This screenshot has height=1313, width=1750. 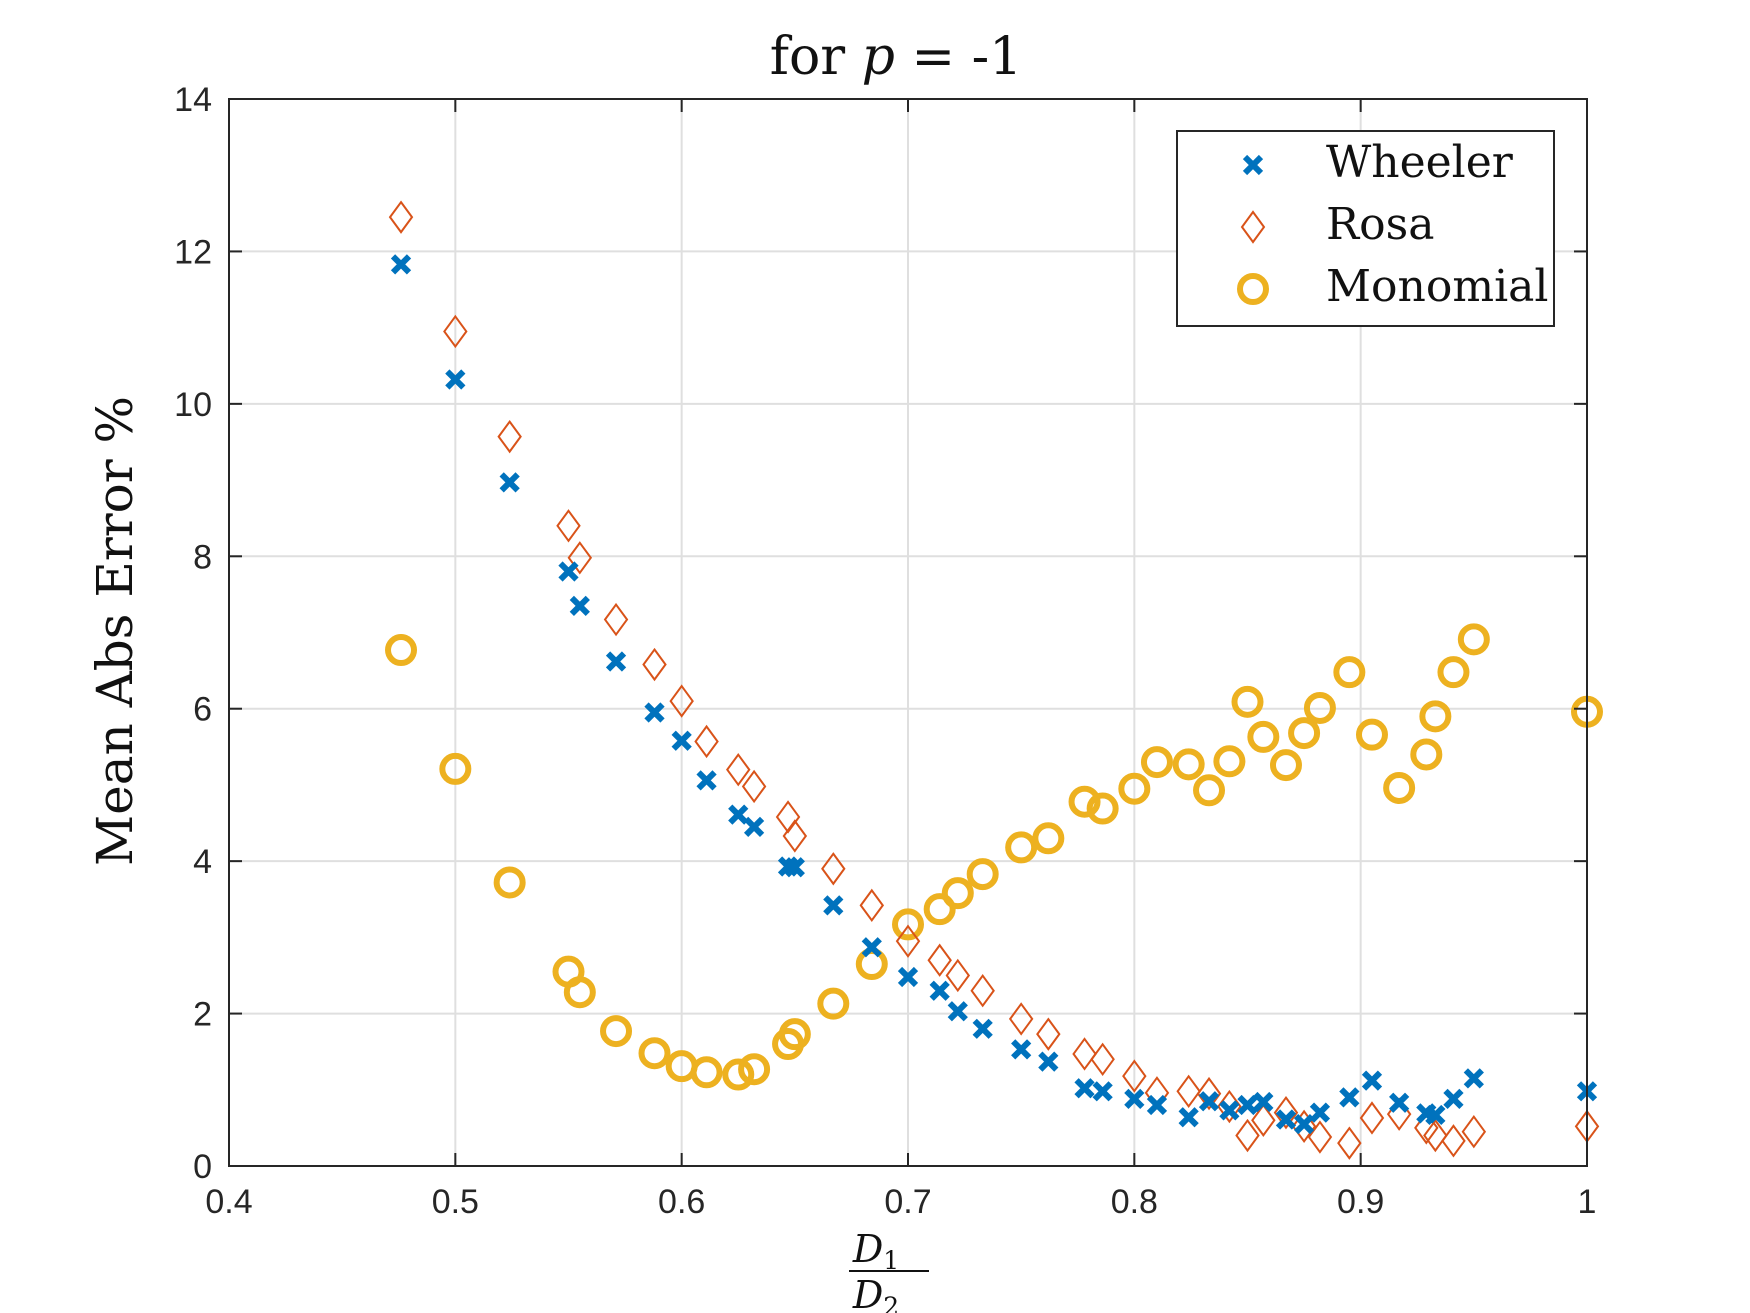 I want to click on legend-label-rosa: Rosa, so click(x=1380, y=224).